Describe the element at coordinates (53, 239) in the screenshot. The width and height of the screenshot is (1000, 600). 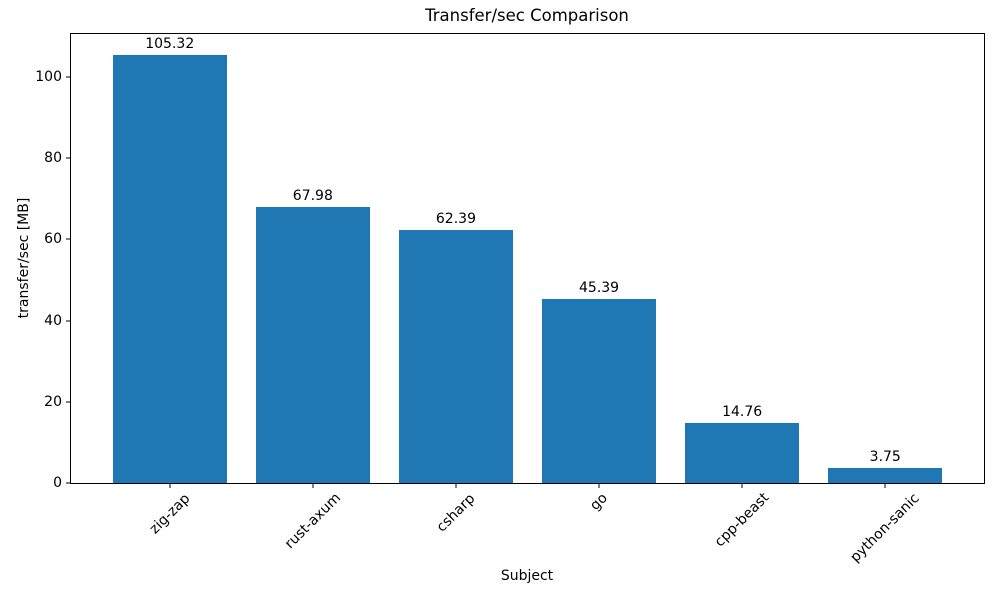
I see `y-tick-label-60: 60` at that location.